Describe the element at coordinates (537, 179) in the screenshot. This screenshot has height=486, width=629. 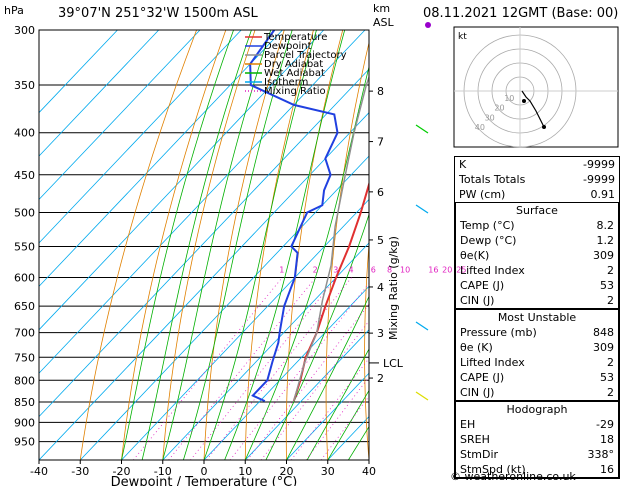
I see `index-row: Totals Totals -9999` at that location.